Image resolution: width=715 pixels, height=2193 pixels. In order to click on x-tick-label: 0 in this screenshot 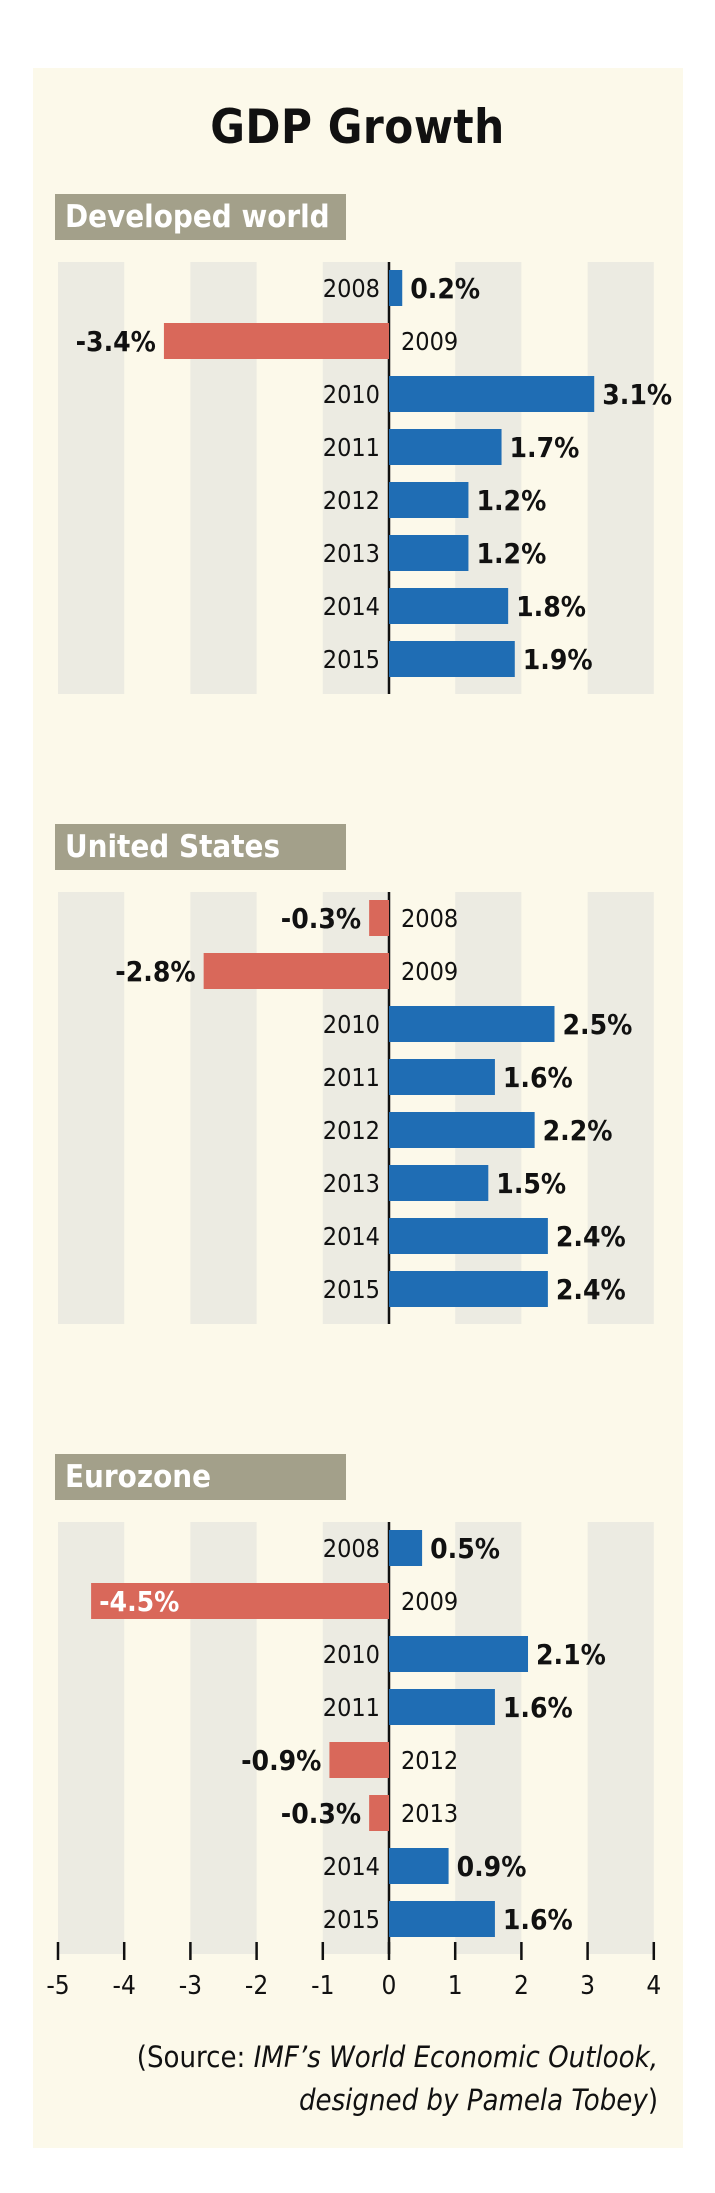, I will do `click(389, 1986)`.